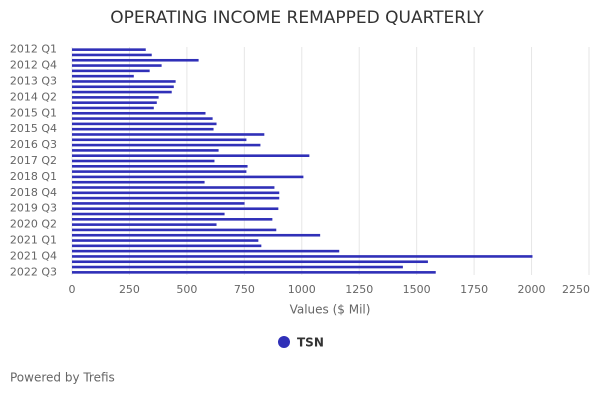 The image size is (600, 404). Describe the element at coordinates (33, 128) in the screenshot. I see `y-tick-label: 2015 Q4` at that location.